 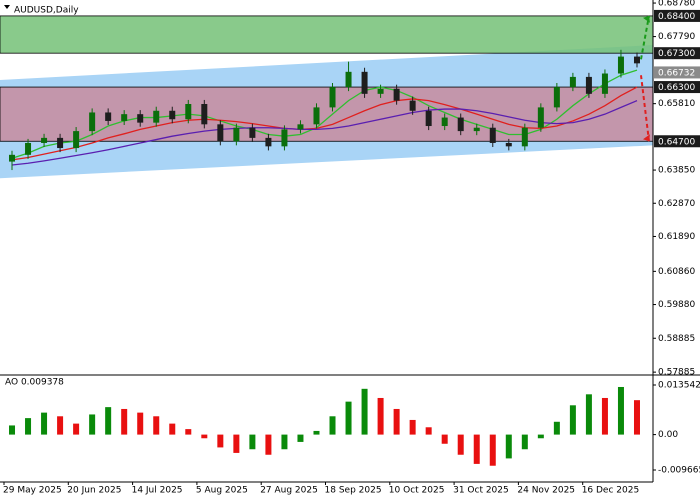 What do you see at coordinates (679, 386) in the screenshot?
I see `y-tick-label: 0.013542` at bounding box center [679, 386].